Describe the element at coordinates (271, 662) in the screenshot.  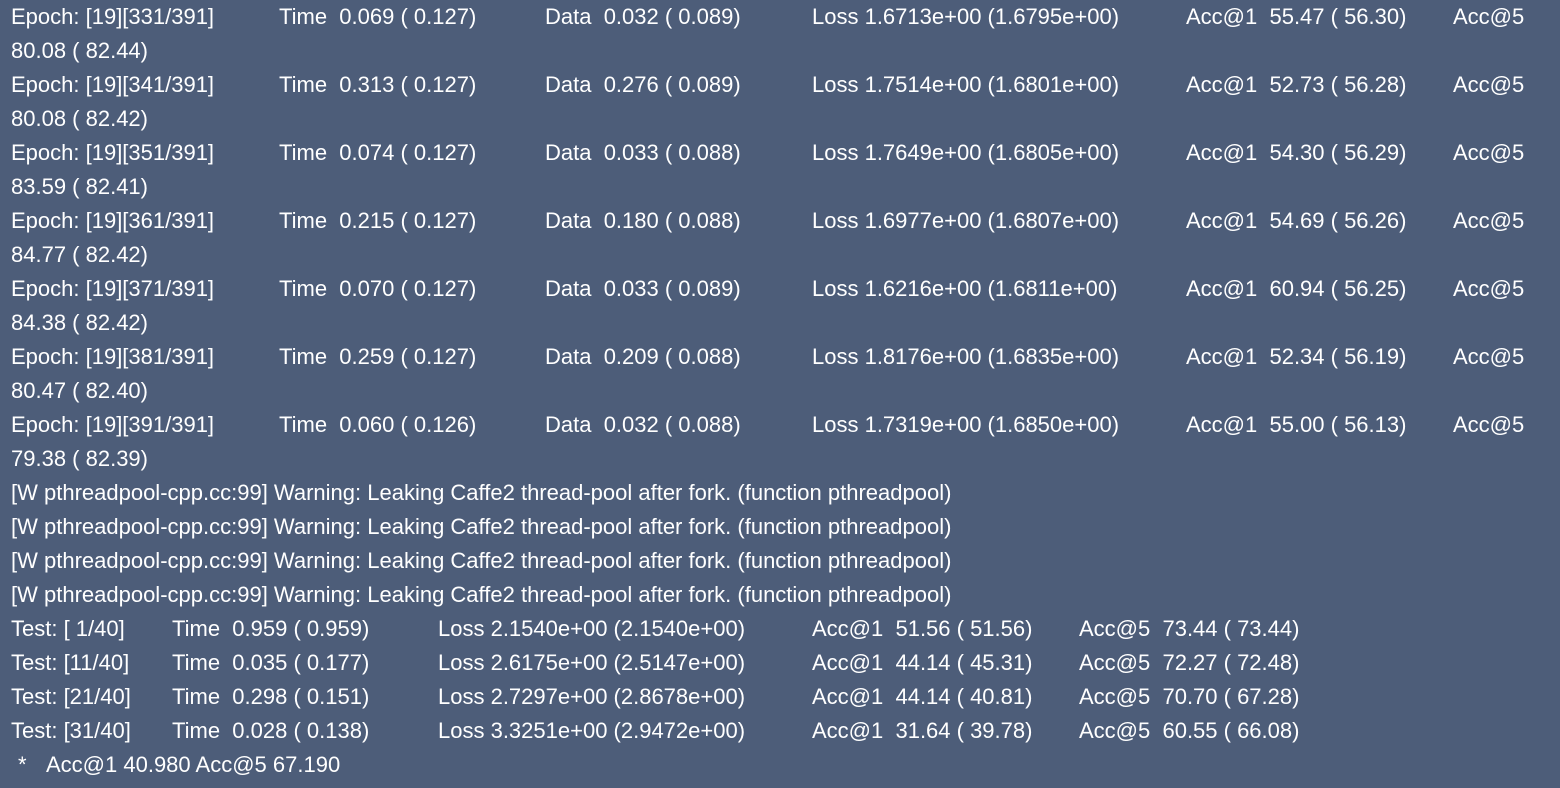
I see `time-value: Time 0.035 ( 0.177)` at that location.